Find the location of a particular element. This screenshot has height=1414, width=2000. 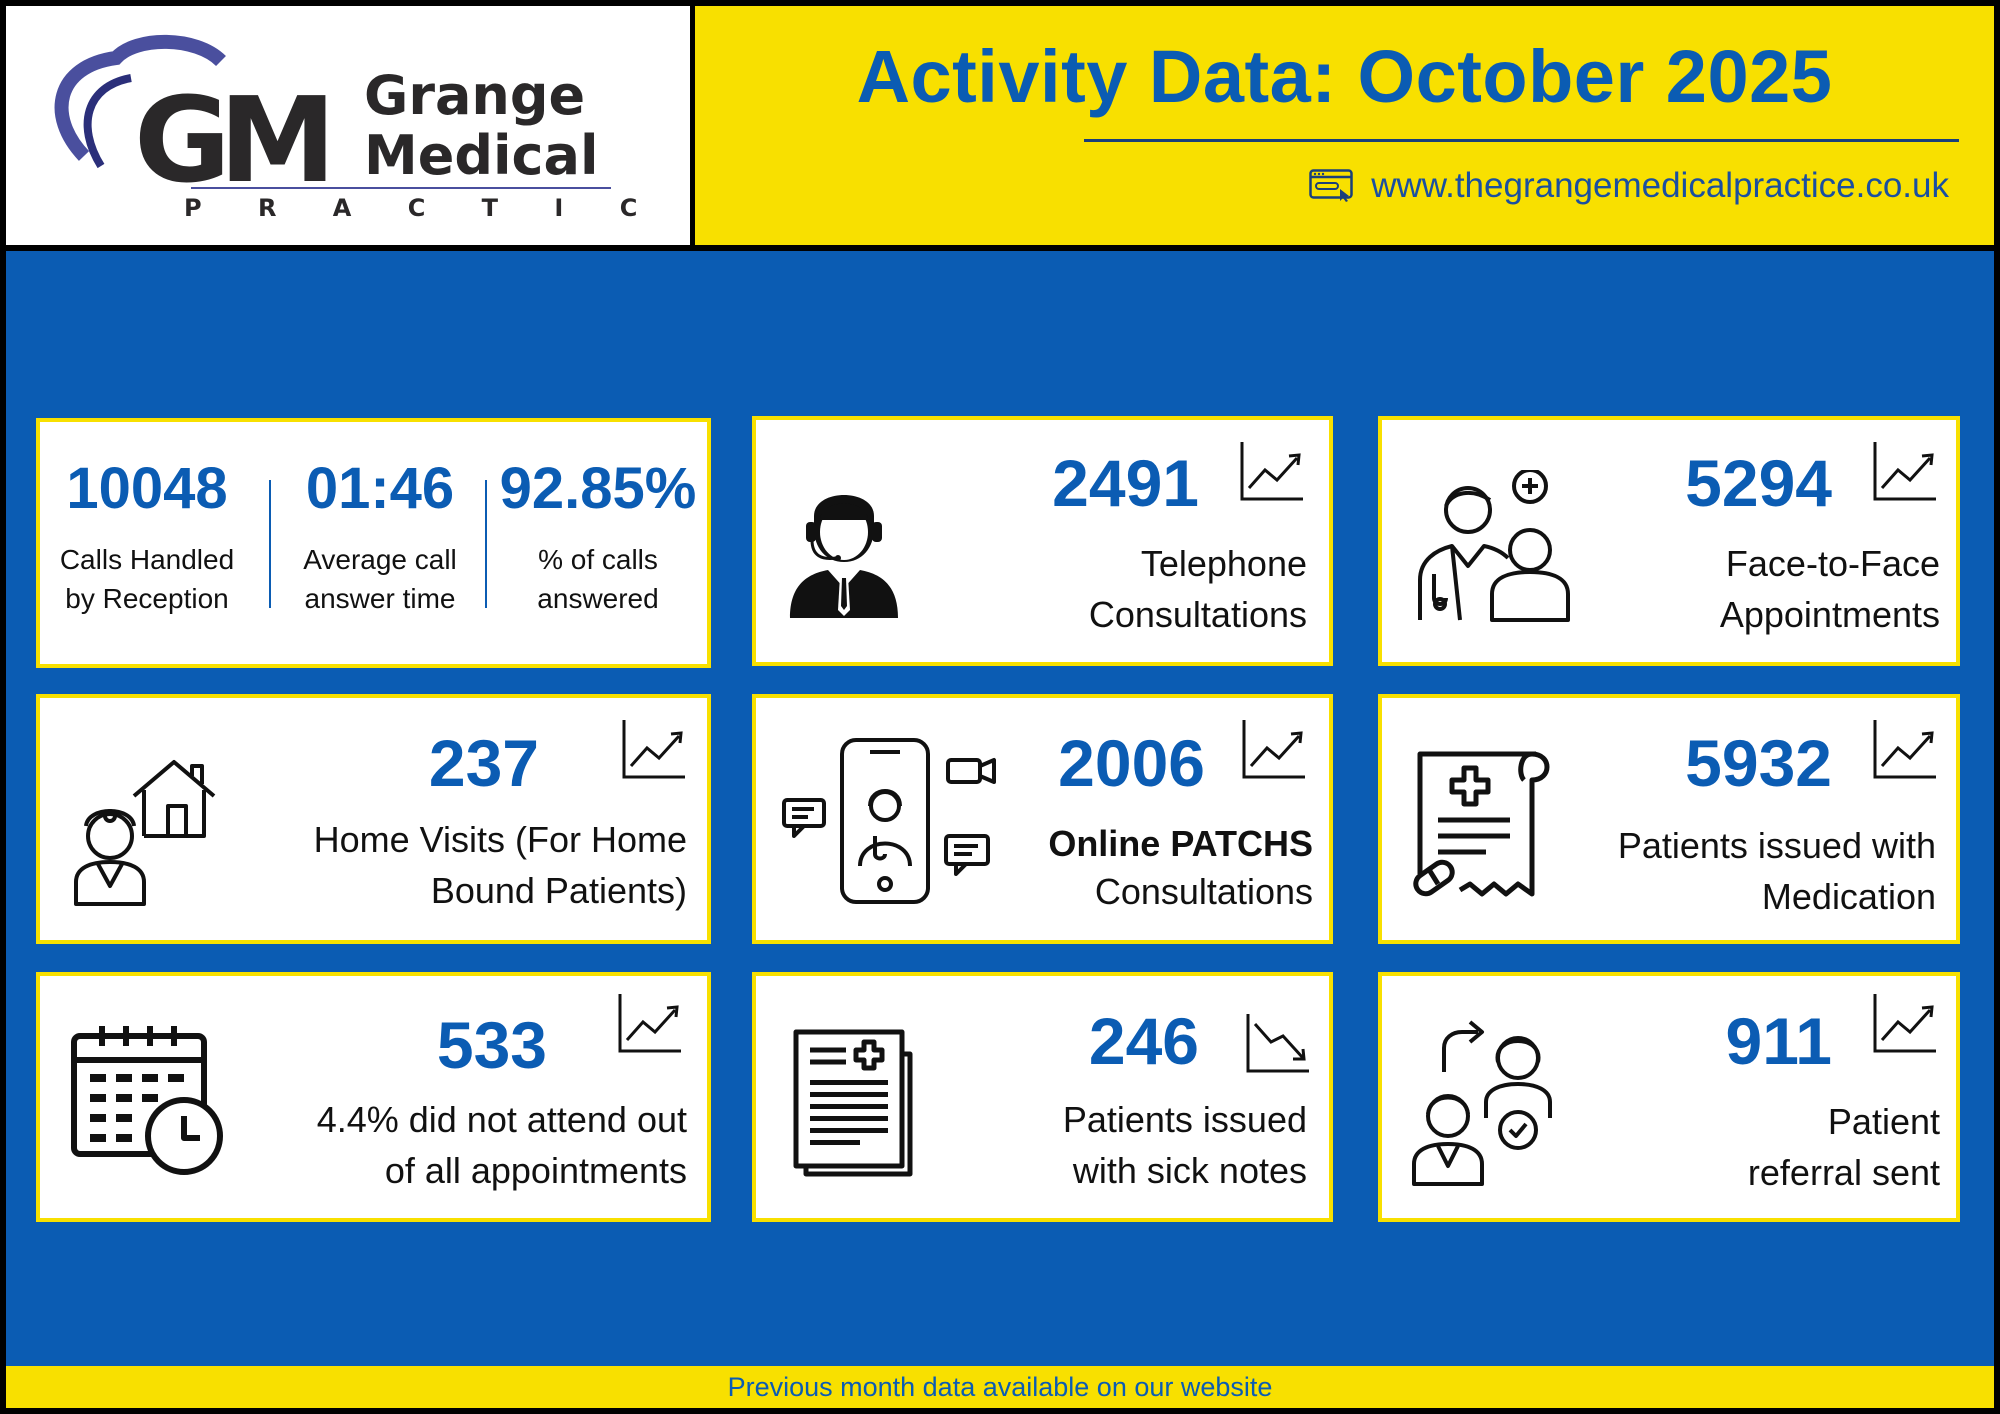

home-visits-count: 237 is located at coordinates (483, 763).